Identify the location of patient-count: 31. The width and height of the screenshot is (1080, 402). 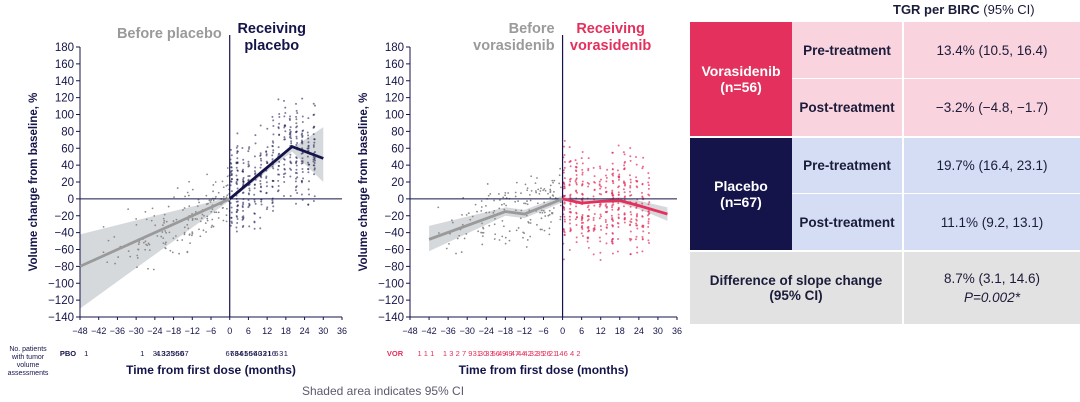
(477, 353).